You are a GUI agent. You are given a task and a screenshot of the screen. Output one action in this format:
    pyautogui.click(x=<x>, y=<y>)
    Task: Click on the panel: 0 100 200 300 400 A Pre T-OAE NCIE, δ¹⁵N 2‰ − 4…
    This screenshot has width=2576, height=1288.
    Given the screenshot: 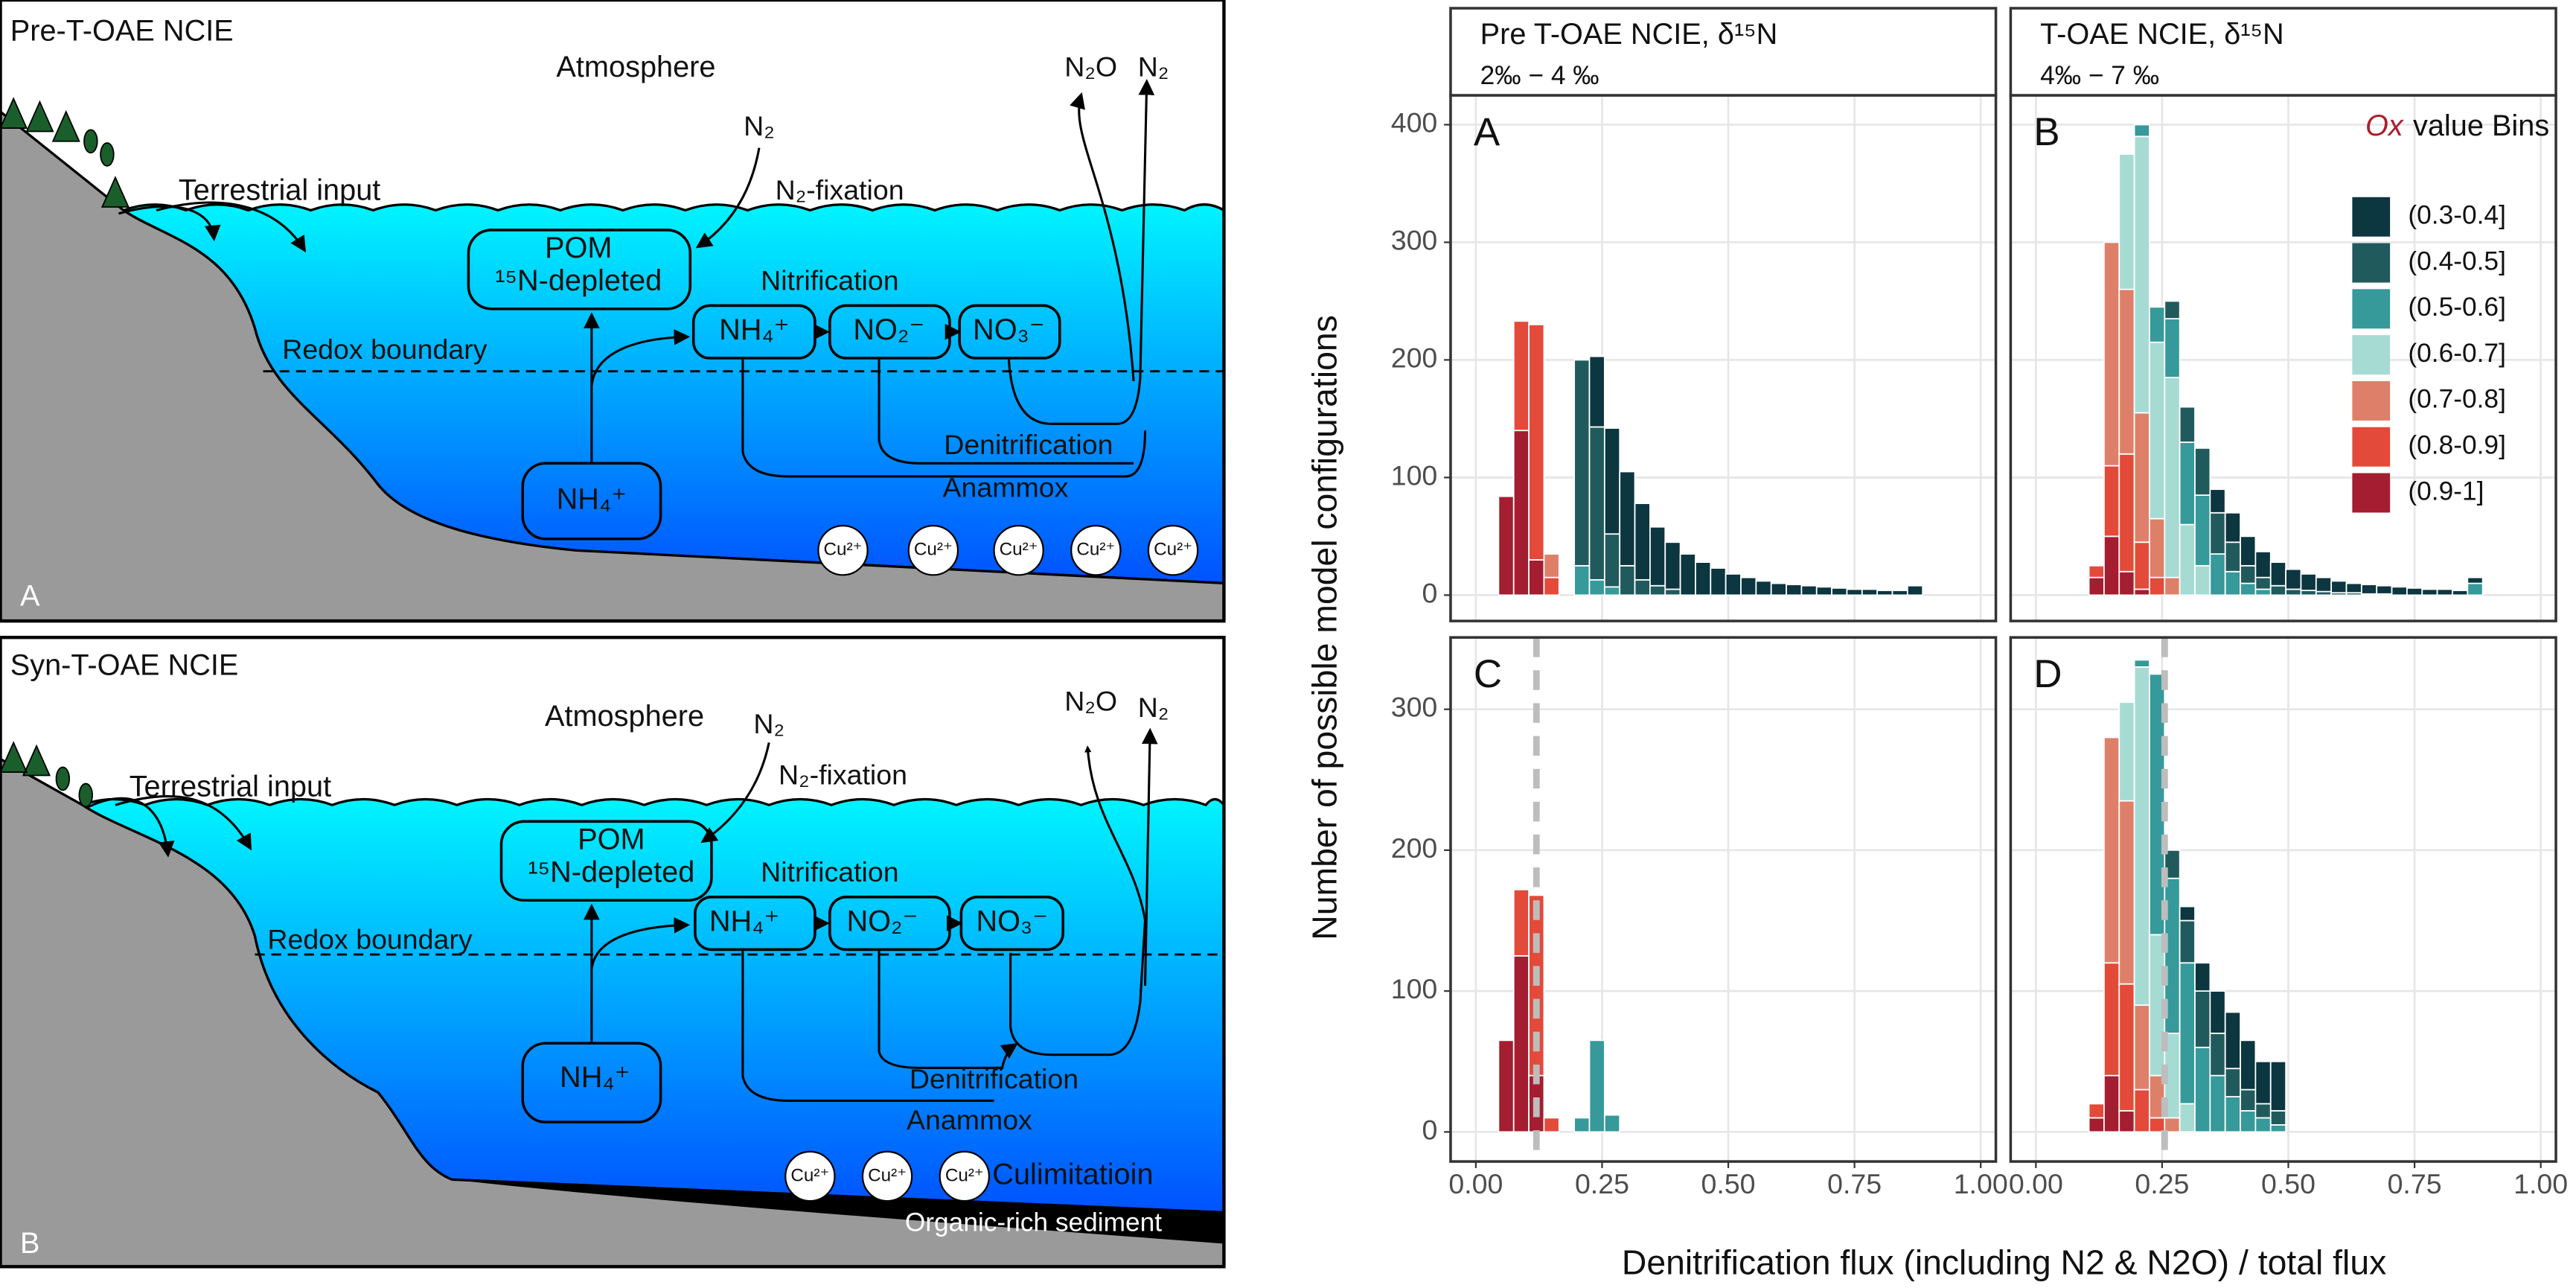 What is the action you would take?
    pyautogui.click(x=1695, y=314)
    